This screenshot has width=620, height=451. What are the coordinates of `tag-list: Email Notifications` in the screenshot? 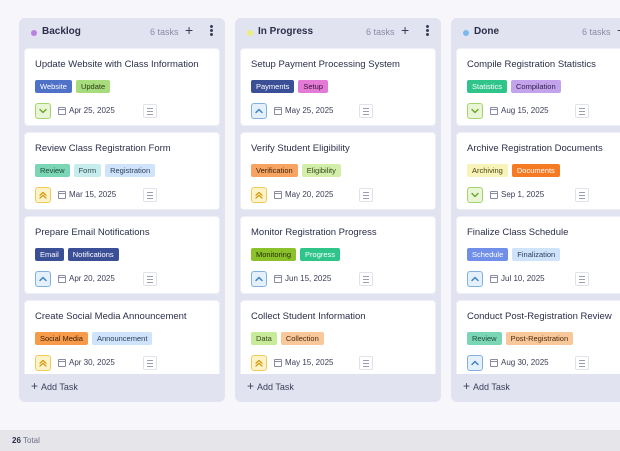 It's located at (77, 254).